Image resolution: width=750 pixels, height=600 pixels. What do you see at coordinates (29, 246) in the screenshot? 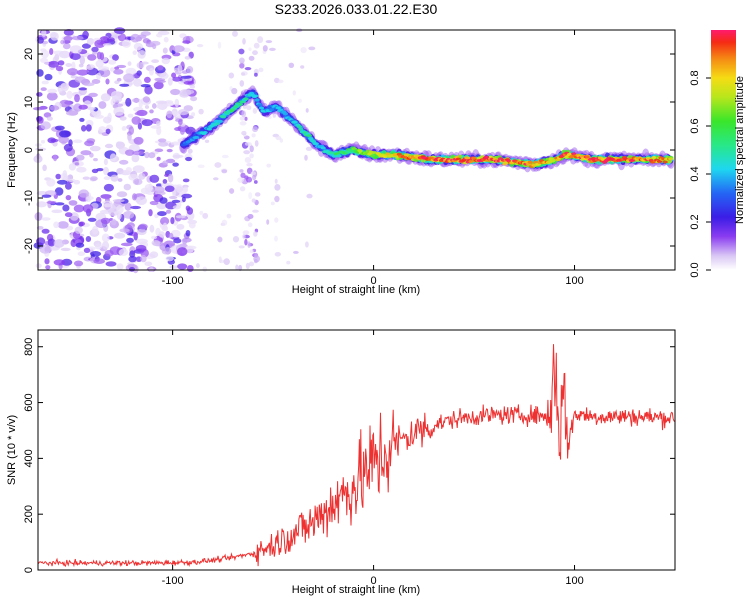
I see `y-tick-label: -20` at bounding box center [29, 246].